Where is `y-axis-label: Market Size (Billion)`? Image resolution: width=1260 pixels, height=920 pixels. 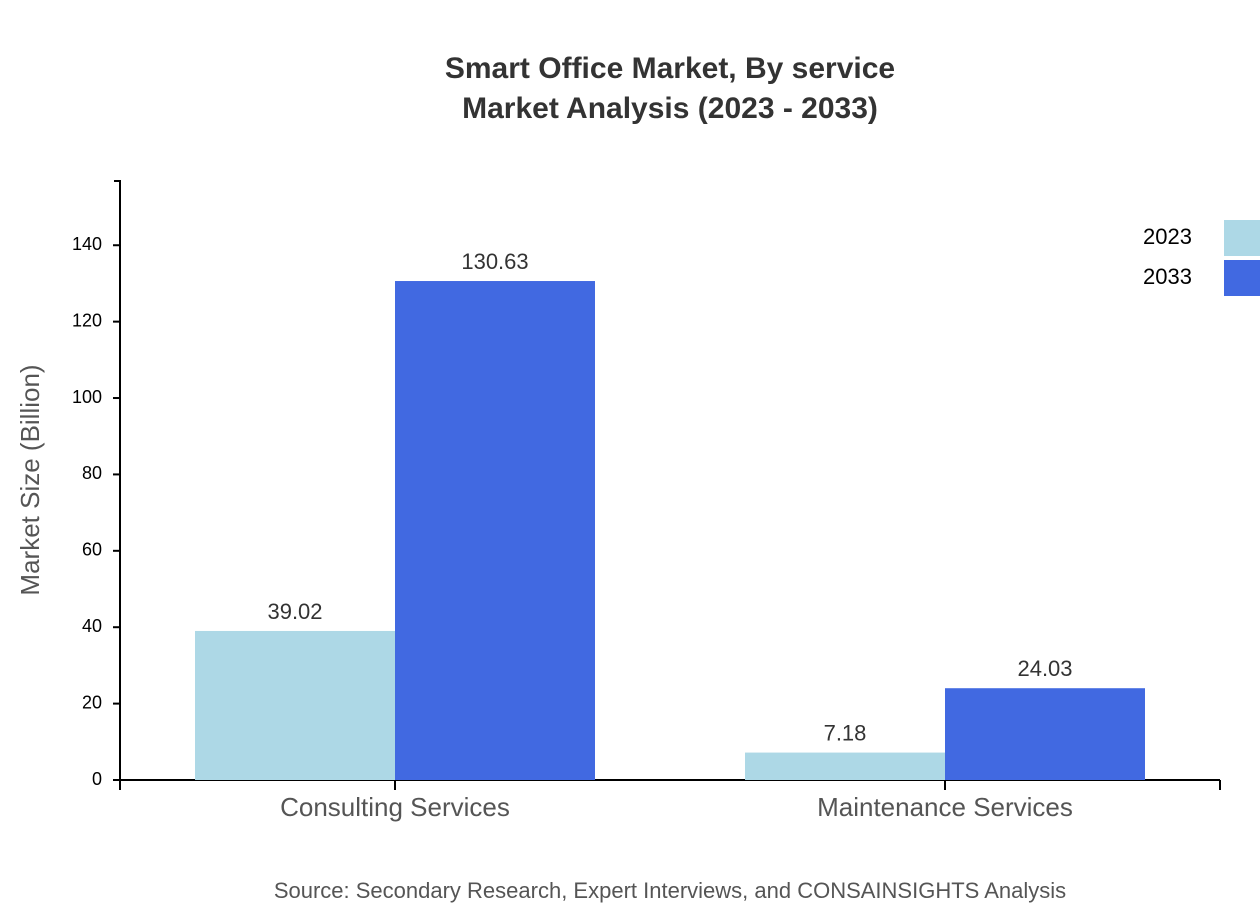 y-axis-label: Market Size (Billion) is located at coordinates (30, 479).